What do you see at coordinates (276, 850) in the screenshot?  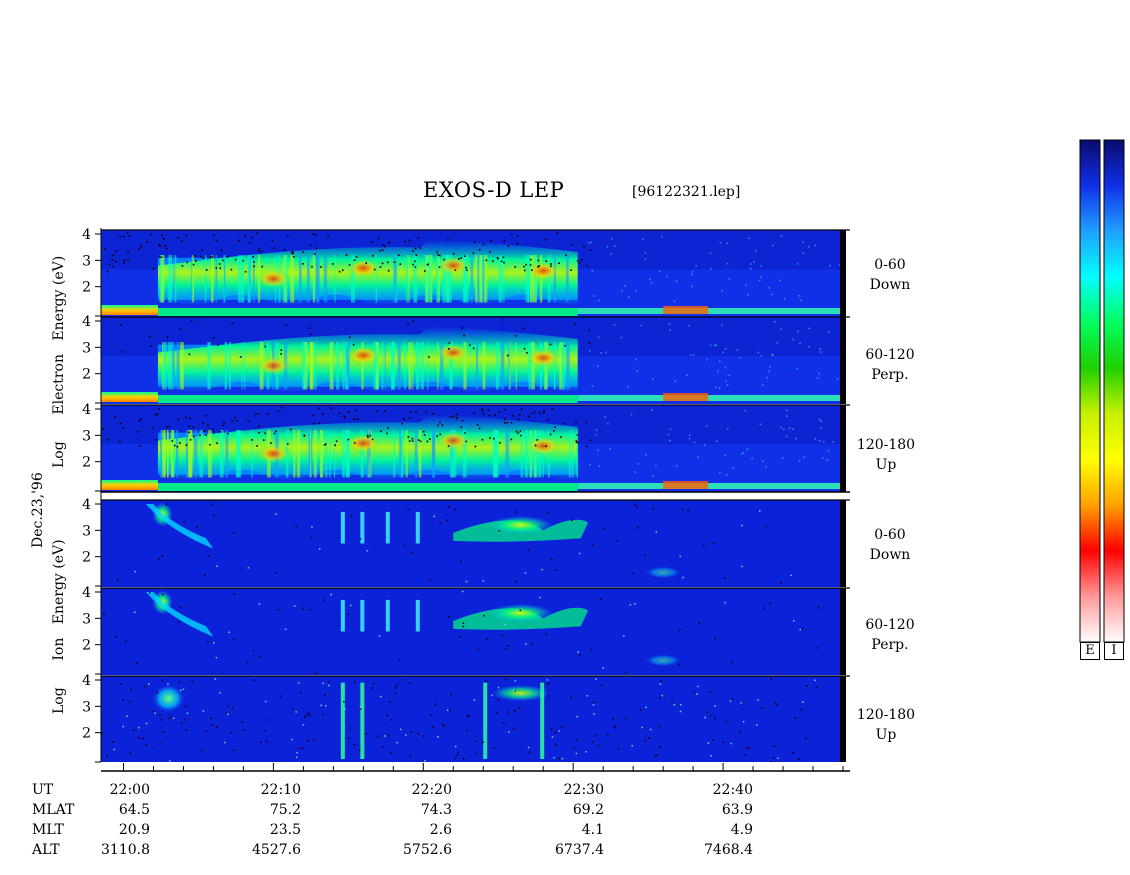 I see `ephem-alt-value: 4527.6` at bounding box center [276, 850].